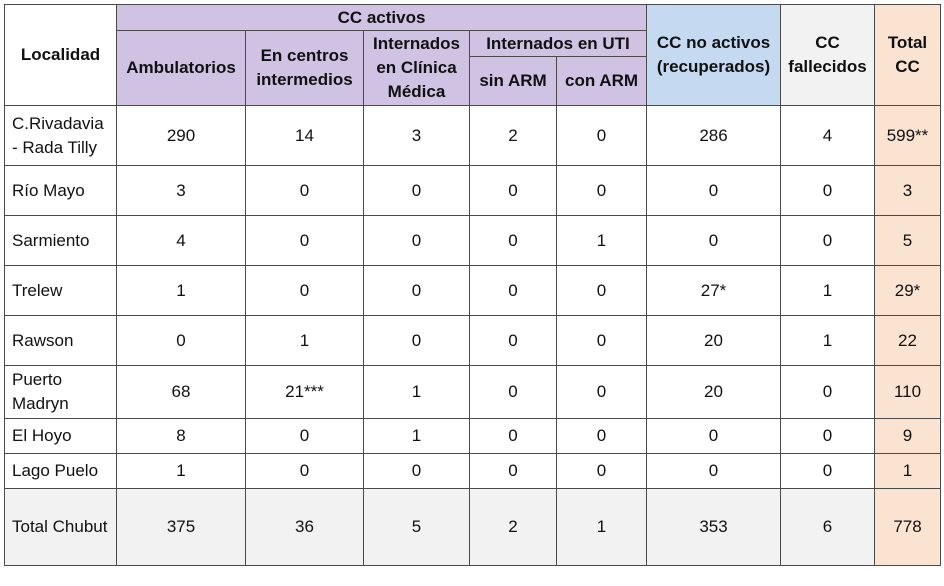  I want to click on header-cc-fallecidos: CC fallecidos, so click(827, 55).